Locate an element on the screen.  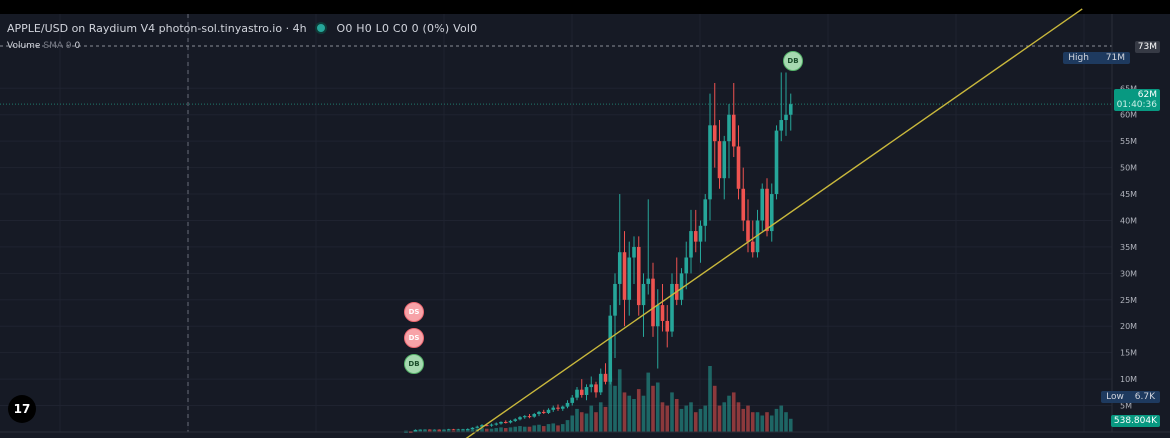
y-tick-label: 65M is located at coordinates (1128, 88).